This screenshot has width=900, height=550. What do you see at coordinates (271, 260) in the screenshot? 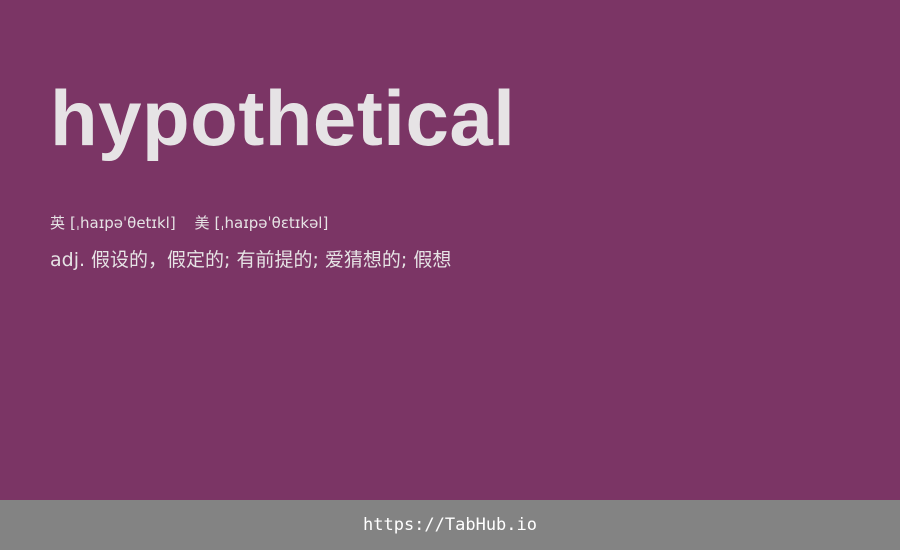
I see `definition-text: 假设的，假定的; 有前提的; 爱猜想的; 假想` at bounding box center [271, 260].